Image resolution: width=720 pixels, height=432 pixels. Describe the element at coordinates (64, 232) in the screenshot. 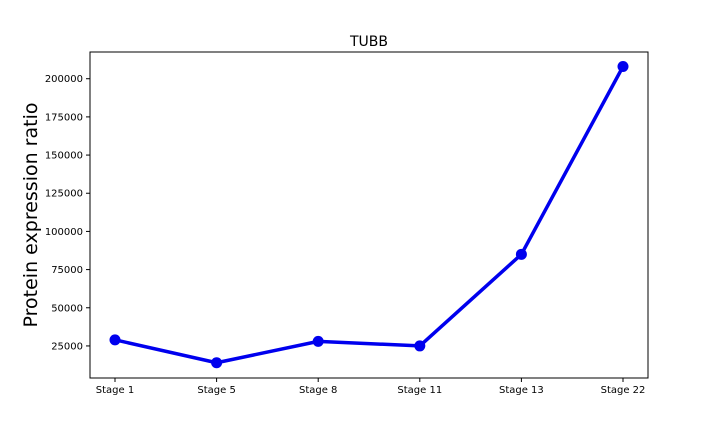

I see `y-tick-label: 100000` at that location.